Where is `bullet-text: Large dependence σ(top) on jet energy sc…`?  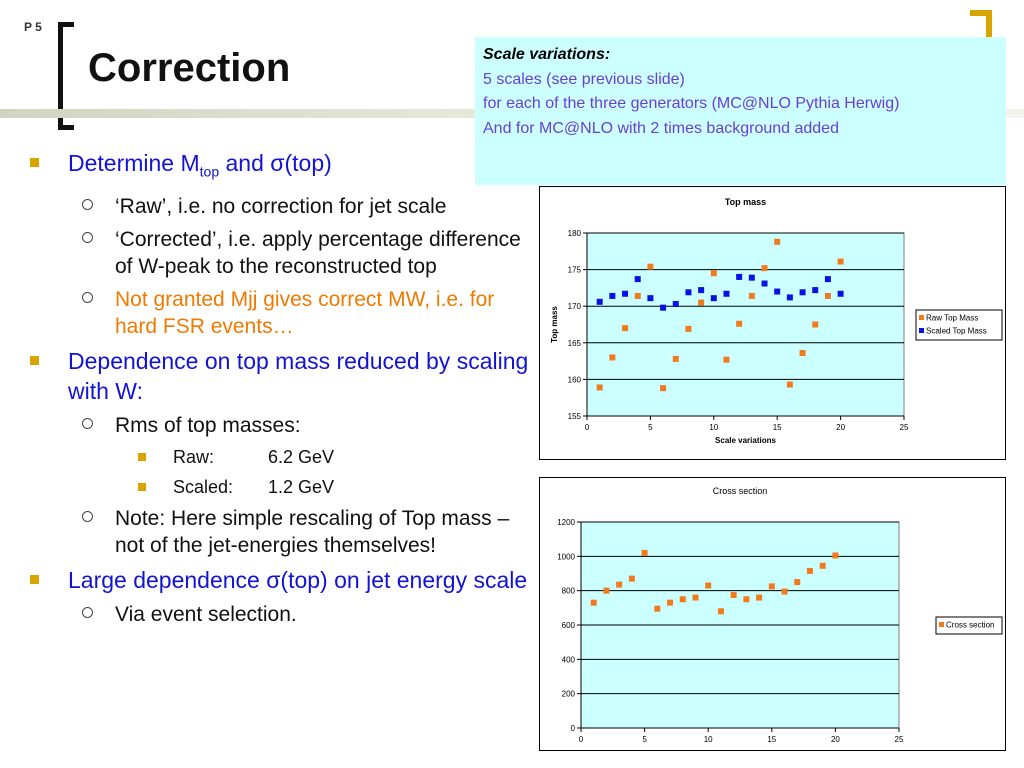
bullet-text: Large dependence σ(top) on jet energy sc… is located at coordinates (298, 579).